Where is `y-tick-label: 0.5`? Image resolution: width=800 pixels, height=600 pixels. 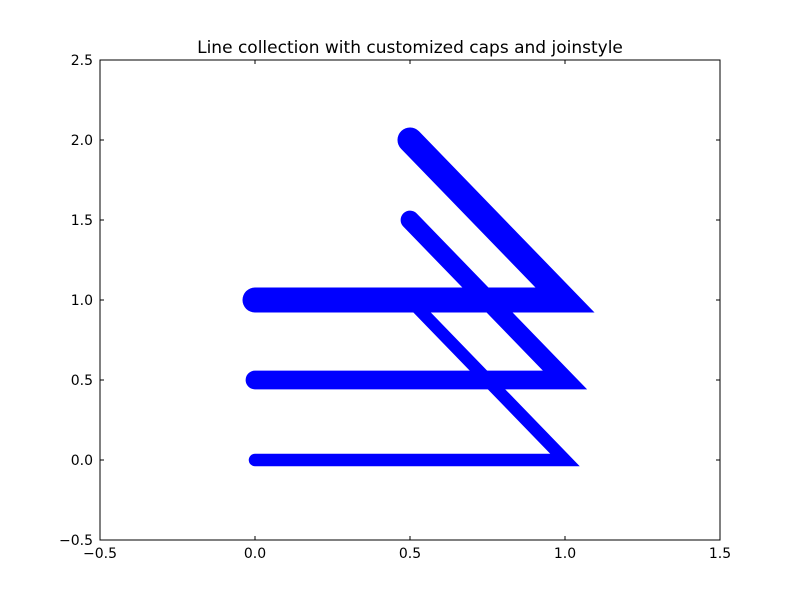
y-tick-label: 0.5 is located at coordinates (82, 381).